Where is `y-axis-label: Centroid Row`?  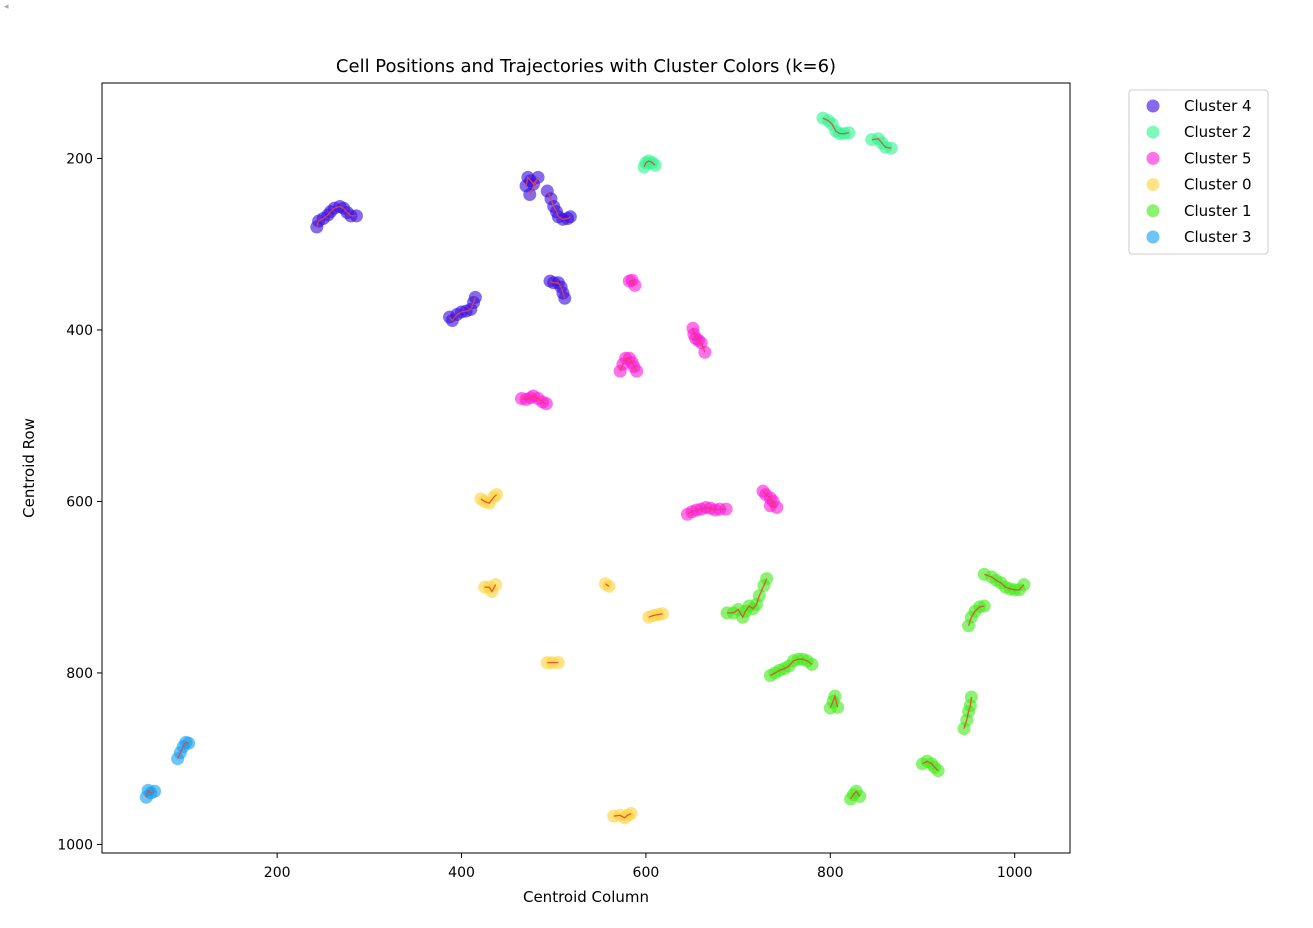 y-axis-label: Centroid Row is located at coordinates (29, 468).